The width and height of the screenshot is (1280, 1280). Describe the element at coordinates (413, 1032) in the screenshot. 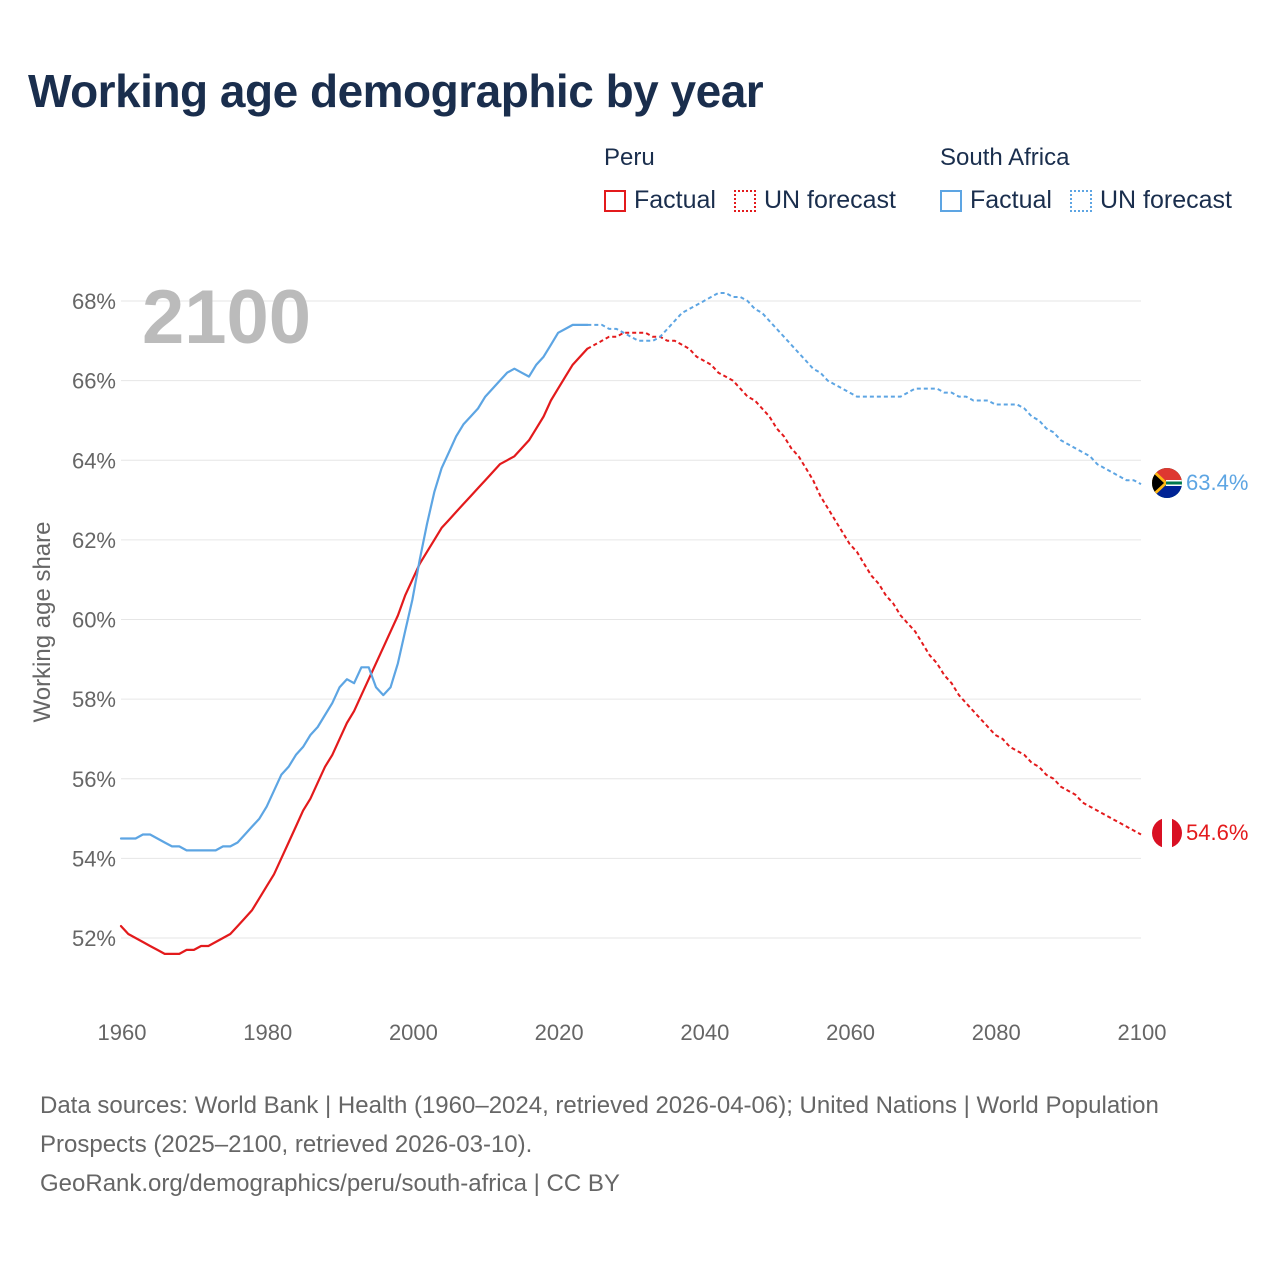

I see `x-tick-label: 2000` at that location.